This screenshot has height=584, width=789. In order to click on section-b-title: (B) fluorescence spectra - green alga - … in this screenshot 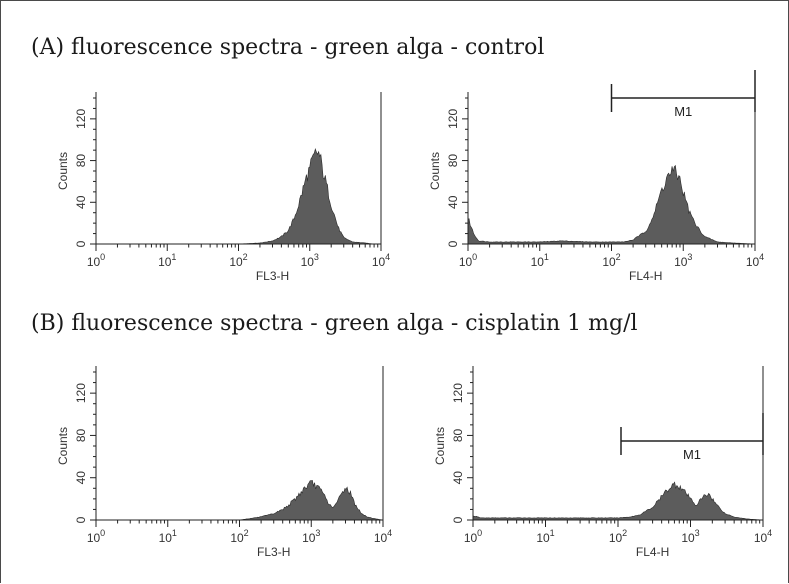, I will do `click(334, 323)`.